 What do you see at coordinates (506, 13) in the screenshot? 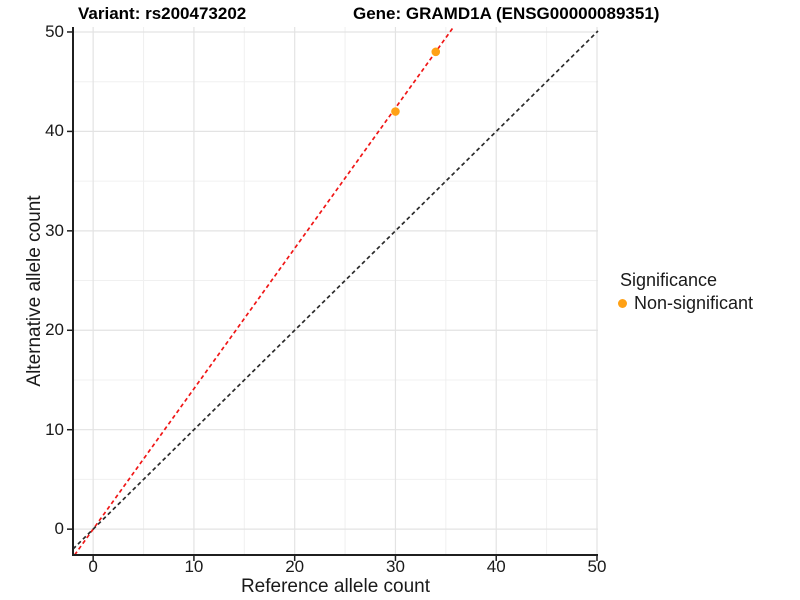
I see `plot-title-gene: Gene: GRAMD1A (ENSG00000089351)` at bounding box center [506, 13].